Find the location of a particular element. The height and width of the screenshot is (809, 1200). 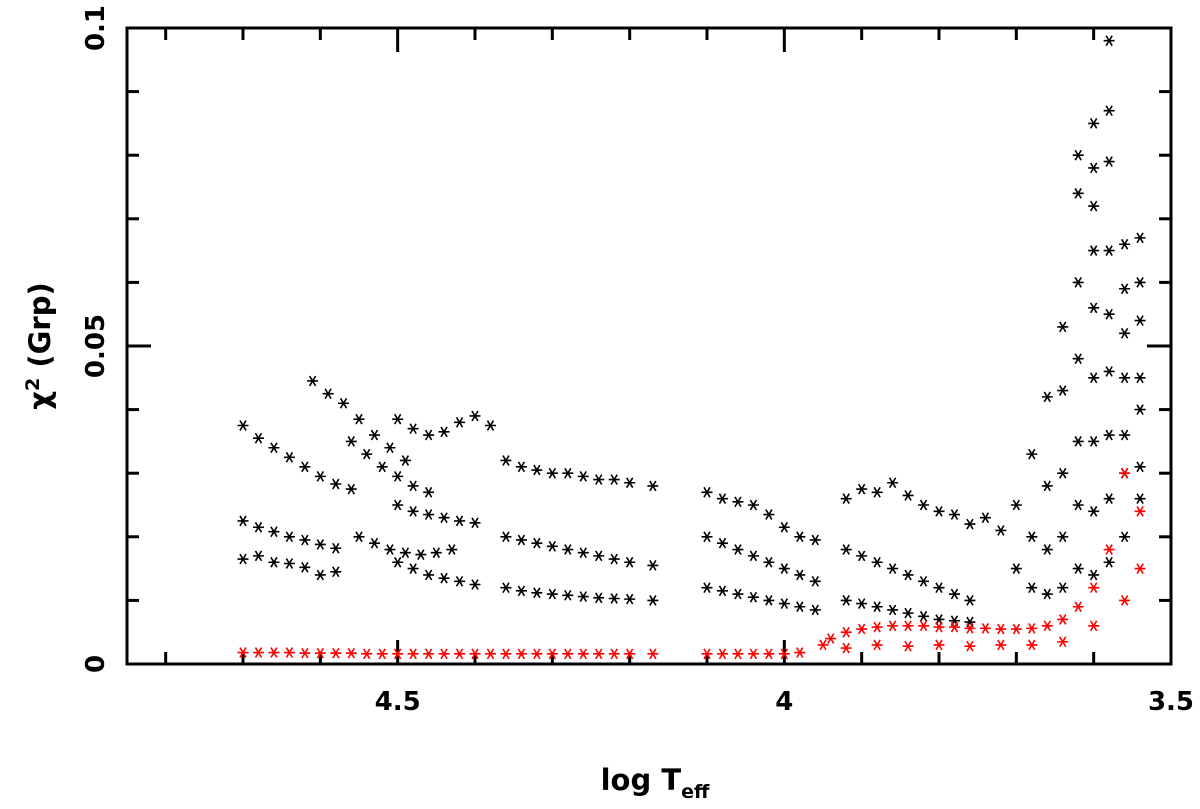

x-tick-label: 4.5 is located at coordinates (398, 702).